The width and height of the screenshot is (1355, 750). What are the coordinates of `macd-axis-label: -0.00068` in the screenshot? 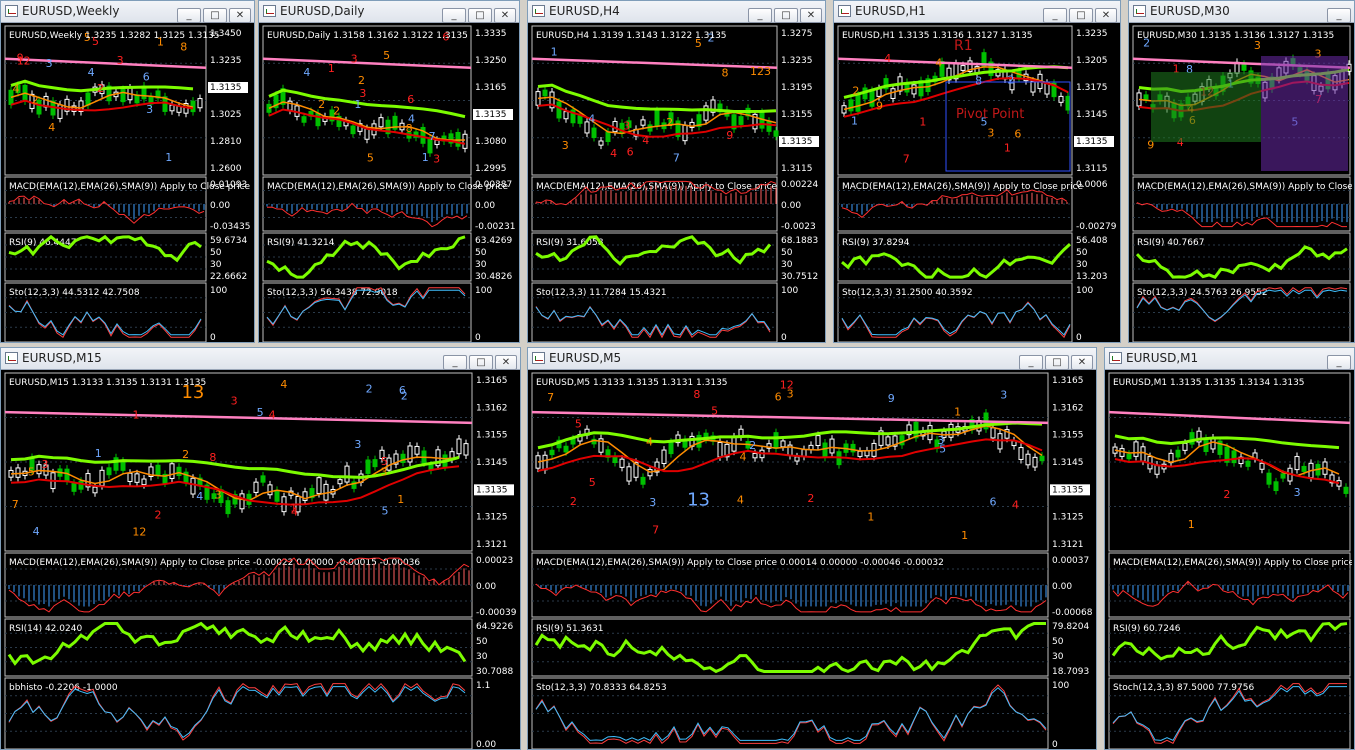 It's located at (1072, 613).